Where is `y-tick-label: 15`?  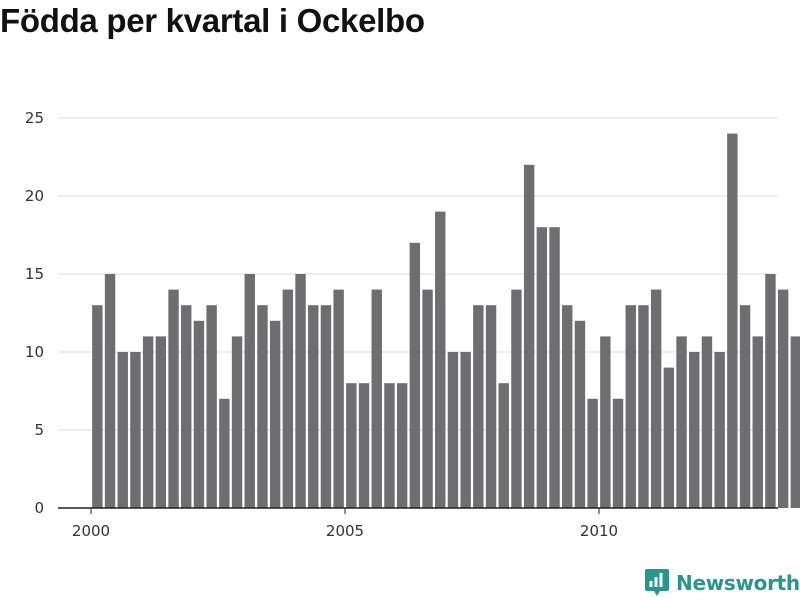 y-tick-label: 15 is located at coordinates (34, 274).